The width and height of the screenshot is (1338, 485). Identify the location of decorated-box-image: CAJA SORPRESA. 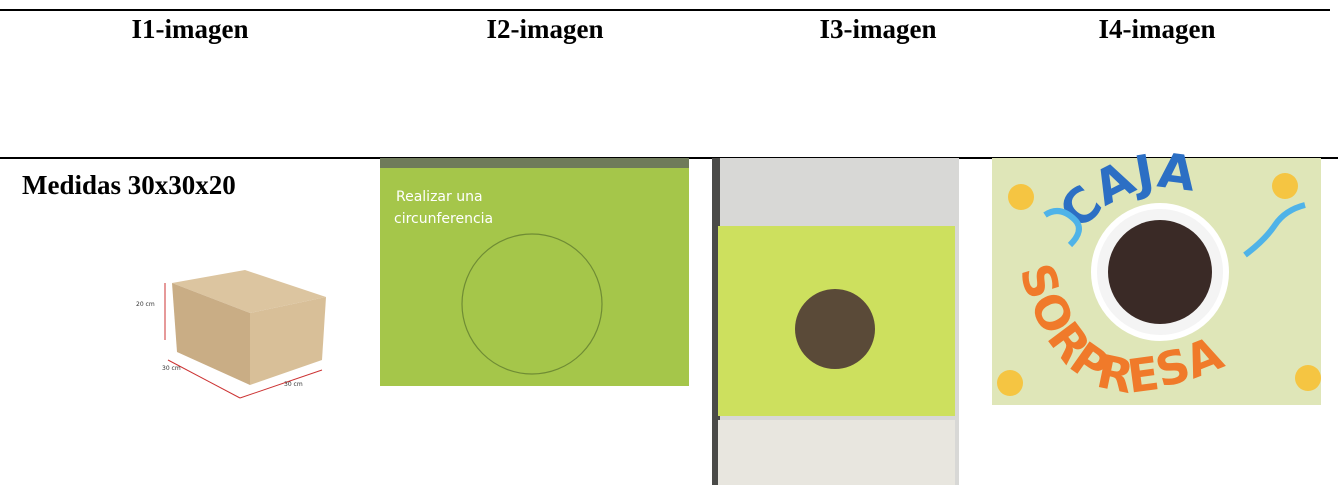
(1156, 274).